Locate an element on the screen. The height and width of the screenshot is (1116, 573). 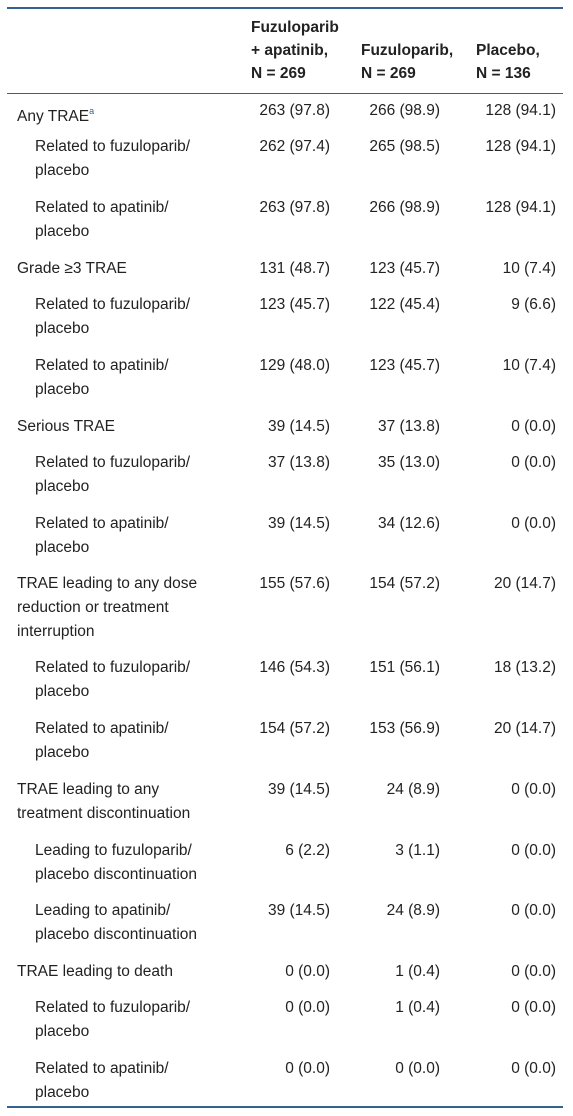
value-placebo: 18 (13.2) is located at coordinates (524, 667).